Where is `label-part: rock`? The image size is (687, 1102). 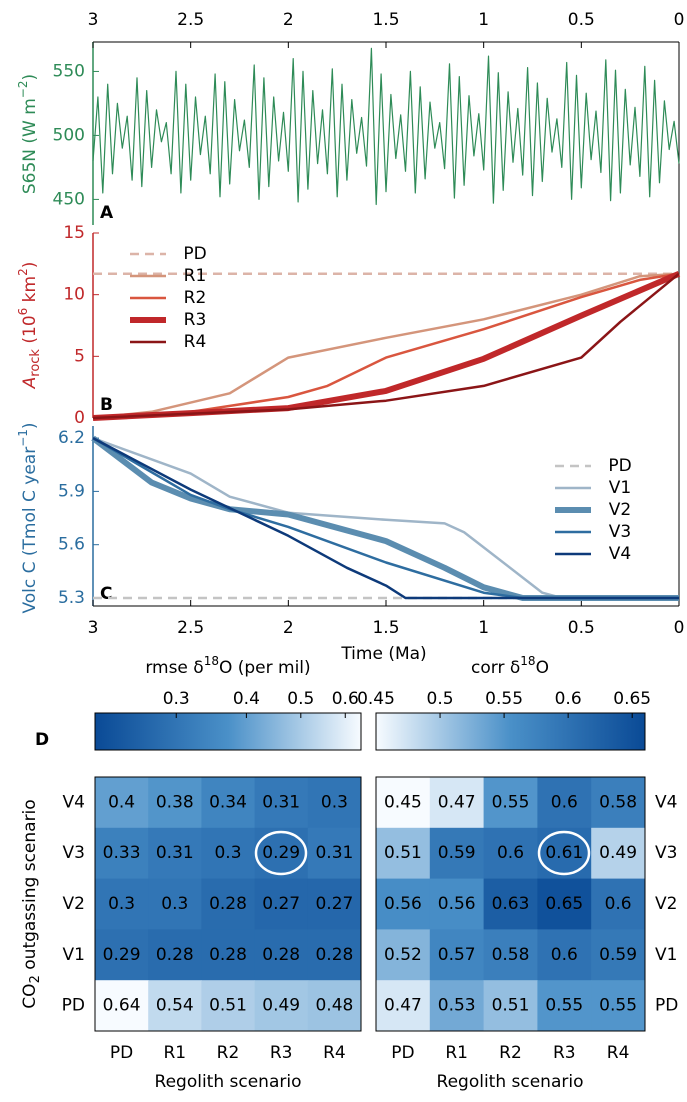
label-part: rock is located at coordinates (35, 363).